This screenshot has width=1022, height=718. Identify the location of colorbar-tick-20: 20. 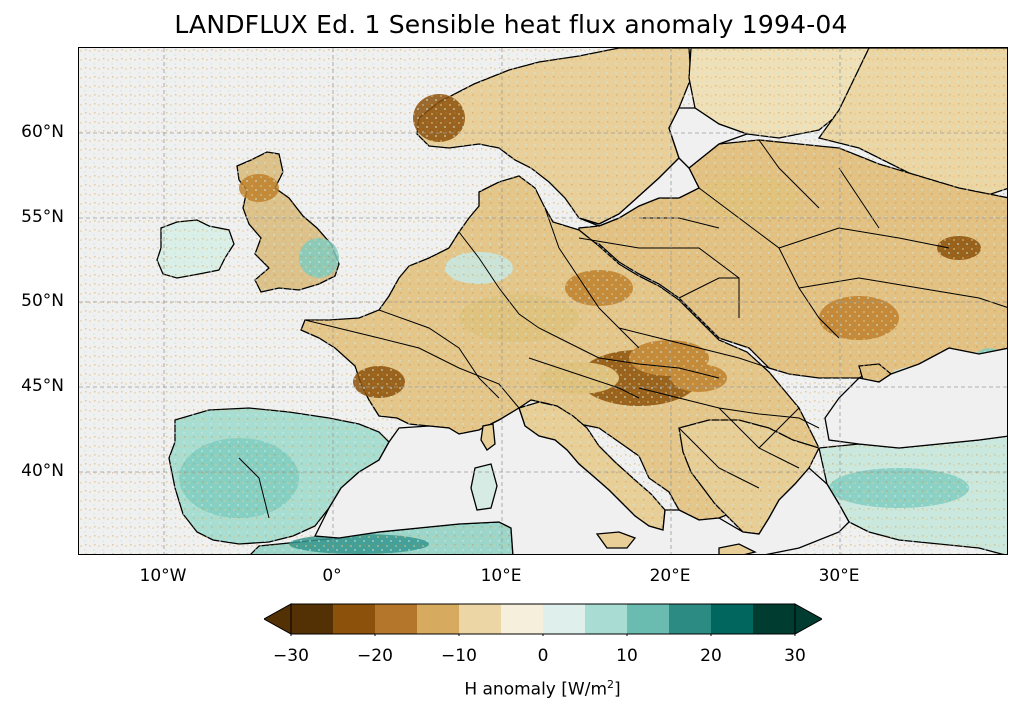
(711, 656).